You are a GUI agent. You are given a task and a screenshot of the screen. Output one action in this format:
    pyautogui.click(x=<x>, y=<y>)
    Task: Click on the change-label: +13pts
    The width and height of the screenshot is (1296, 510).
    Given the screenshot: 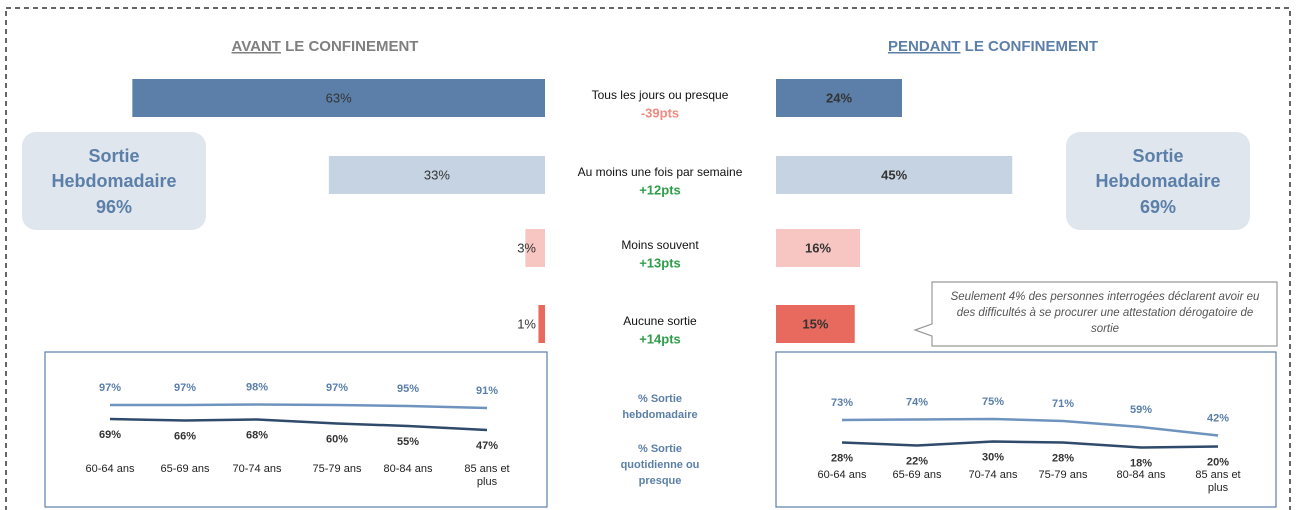 What is the action you would take?
    pyautogui.click(x=660, y=262)
    